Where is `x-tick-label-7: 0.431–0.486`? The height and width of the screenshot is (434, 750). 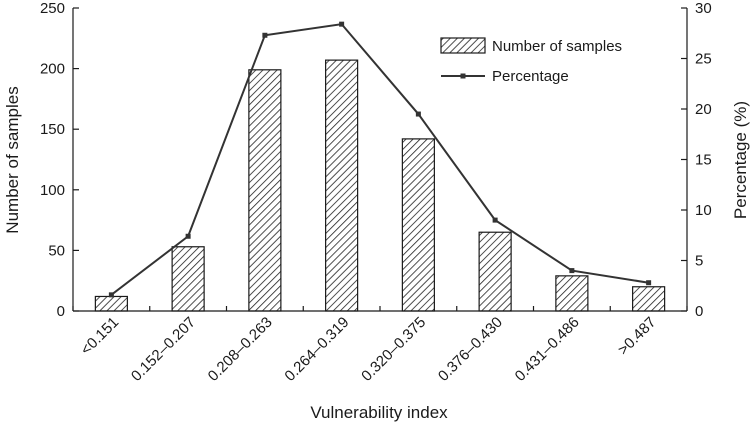
x-tick-label-7: 0.431–0.486 is located at coordinates (547, 349).